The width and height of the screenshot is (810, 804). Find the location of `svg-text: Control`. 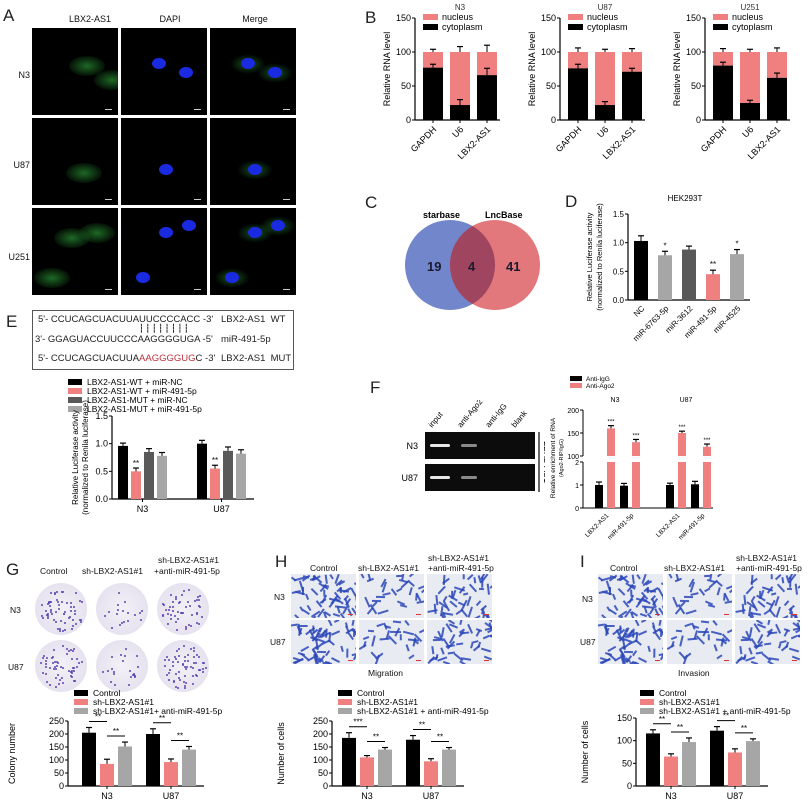

svg-text: Control is located at coordinates (673, 693).